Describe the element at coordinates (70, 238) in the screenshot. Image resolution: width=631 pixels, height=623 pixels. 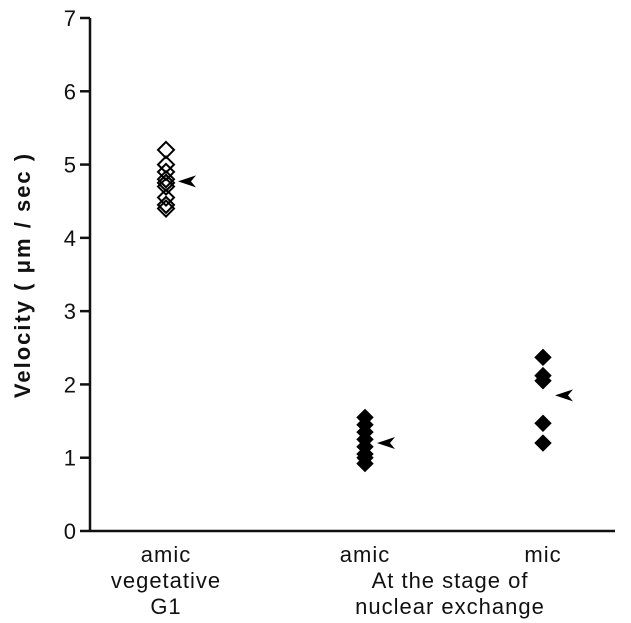
I see `y-tick-label: 4` at that location.